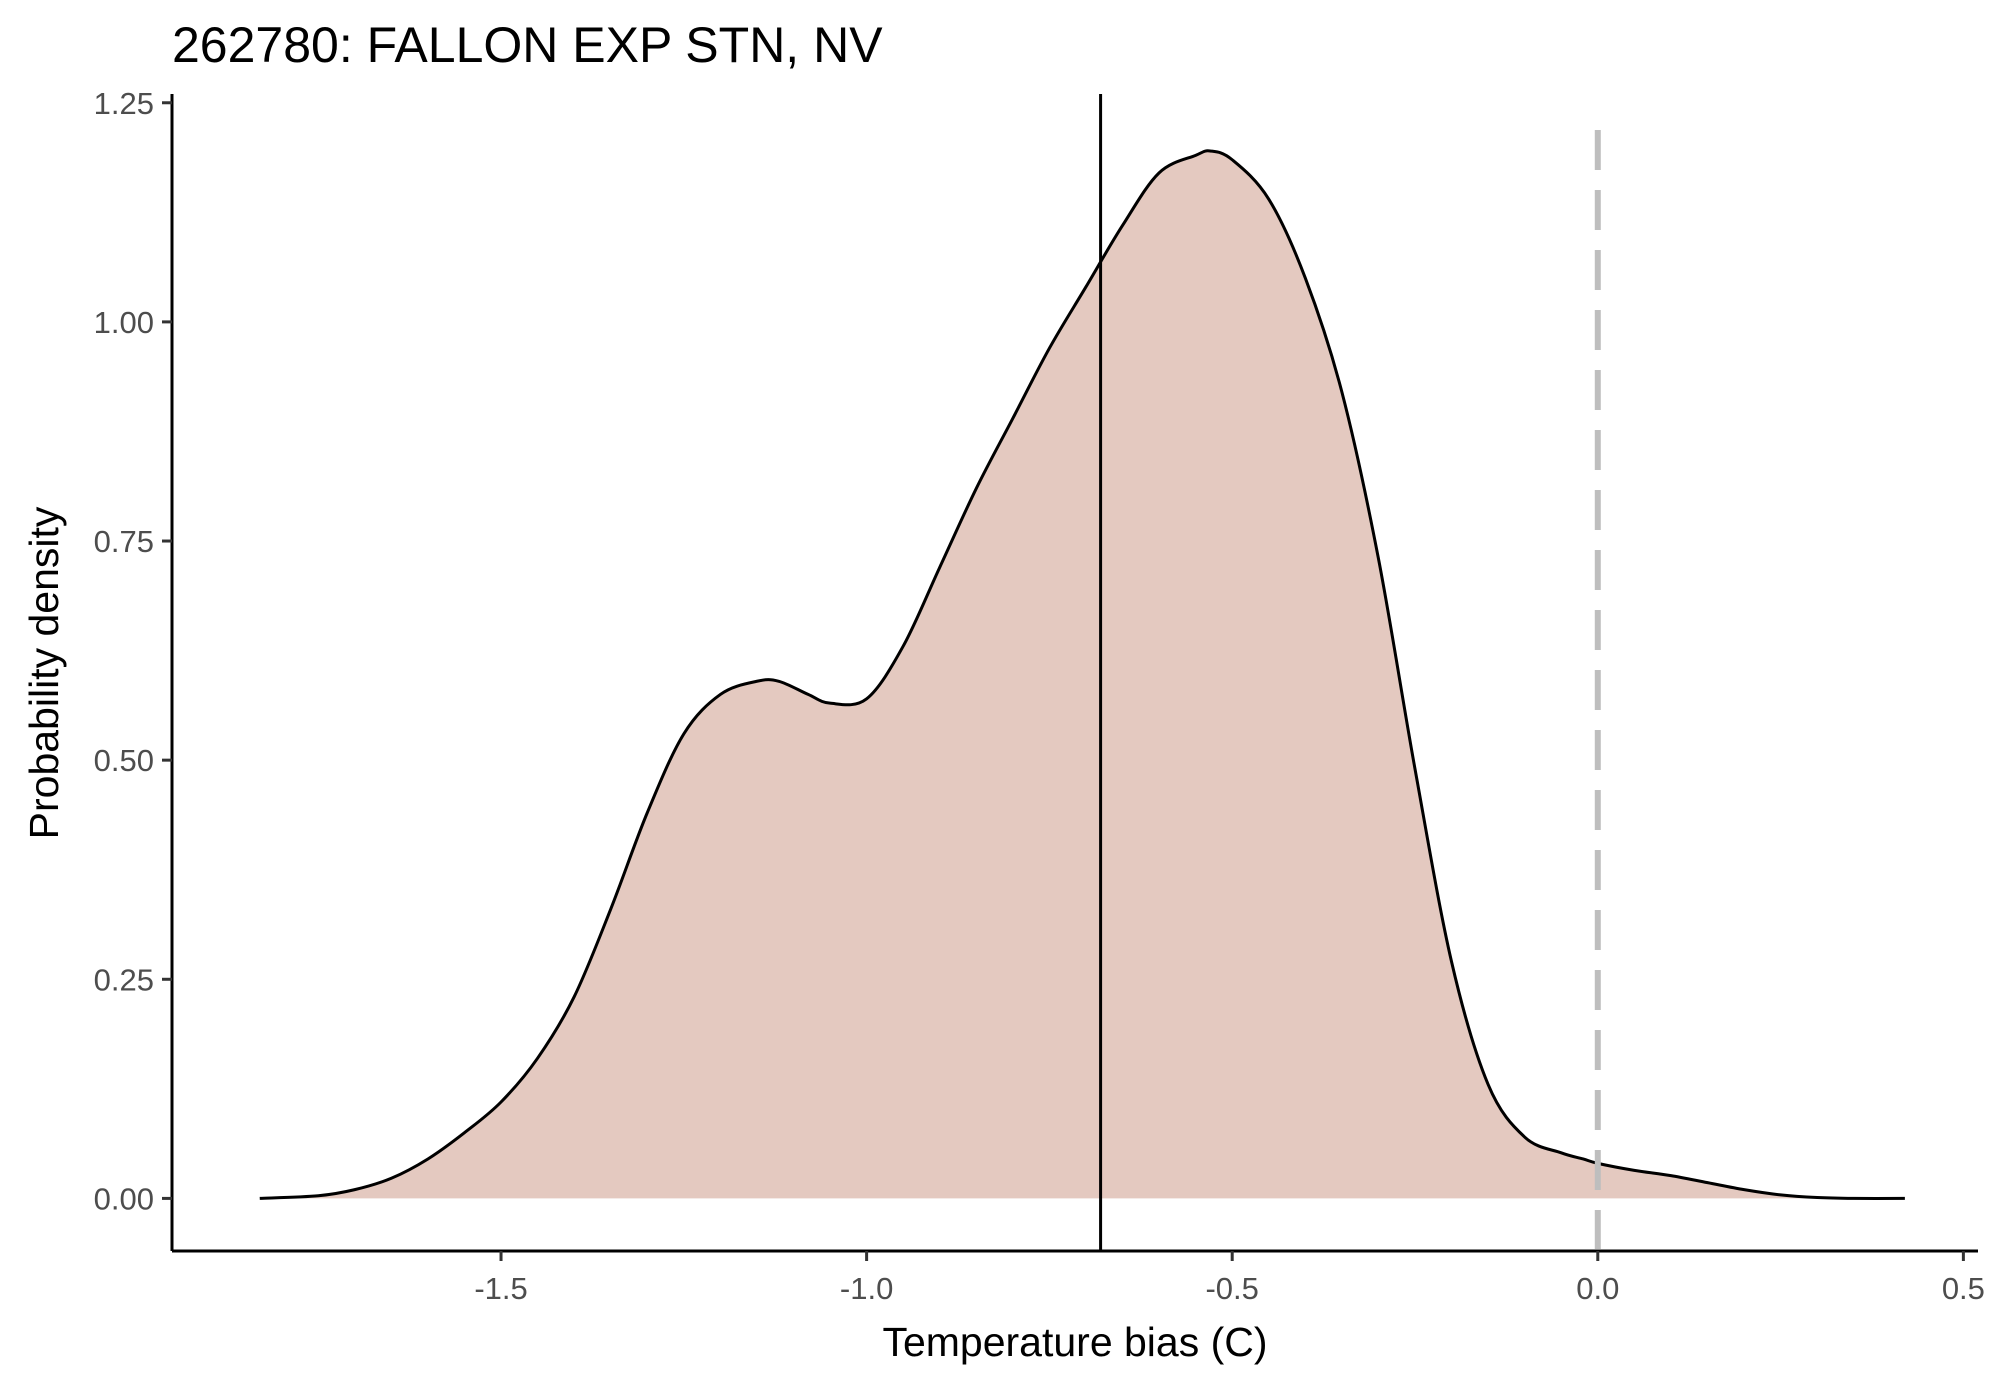 The height and width of the screenshot is (1384, 1990). Describe the element at coordinates (527, 45) in the screenshot. I see `chart-title: 262780: FALLON EXP STN, NV` at that location.